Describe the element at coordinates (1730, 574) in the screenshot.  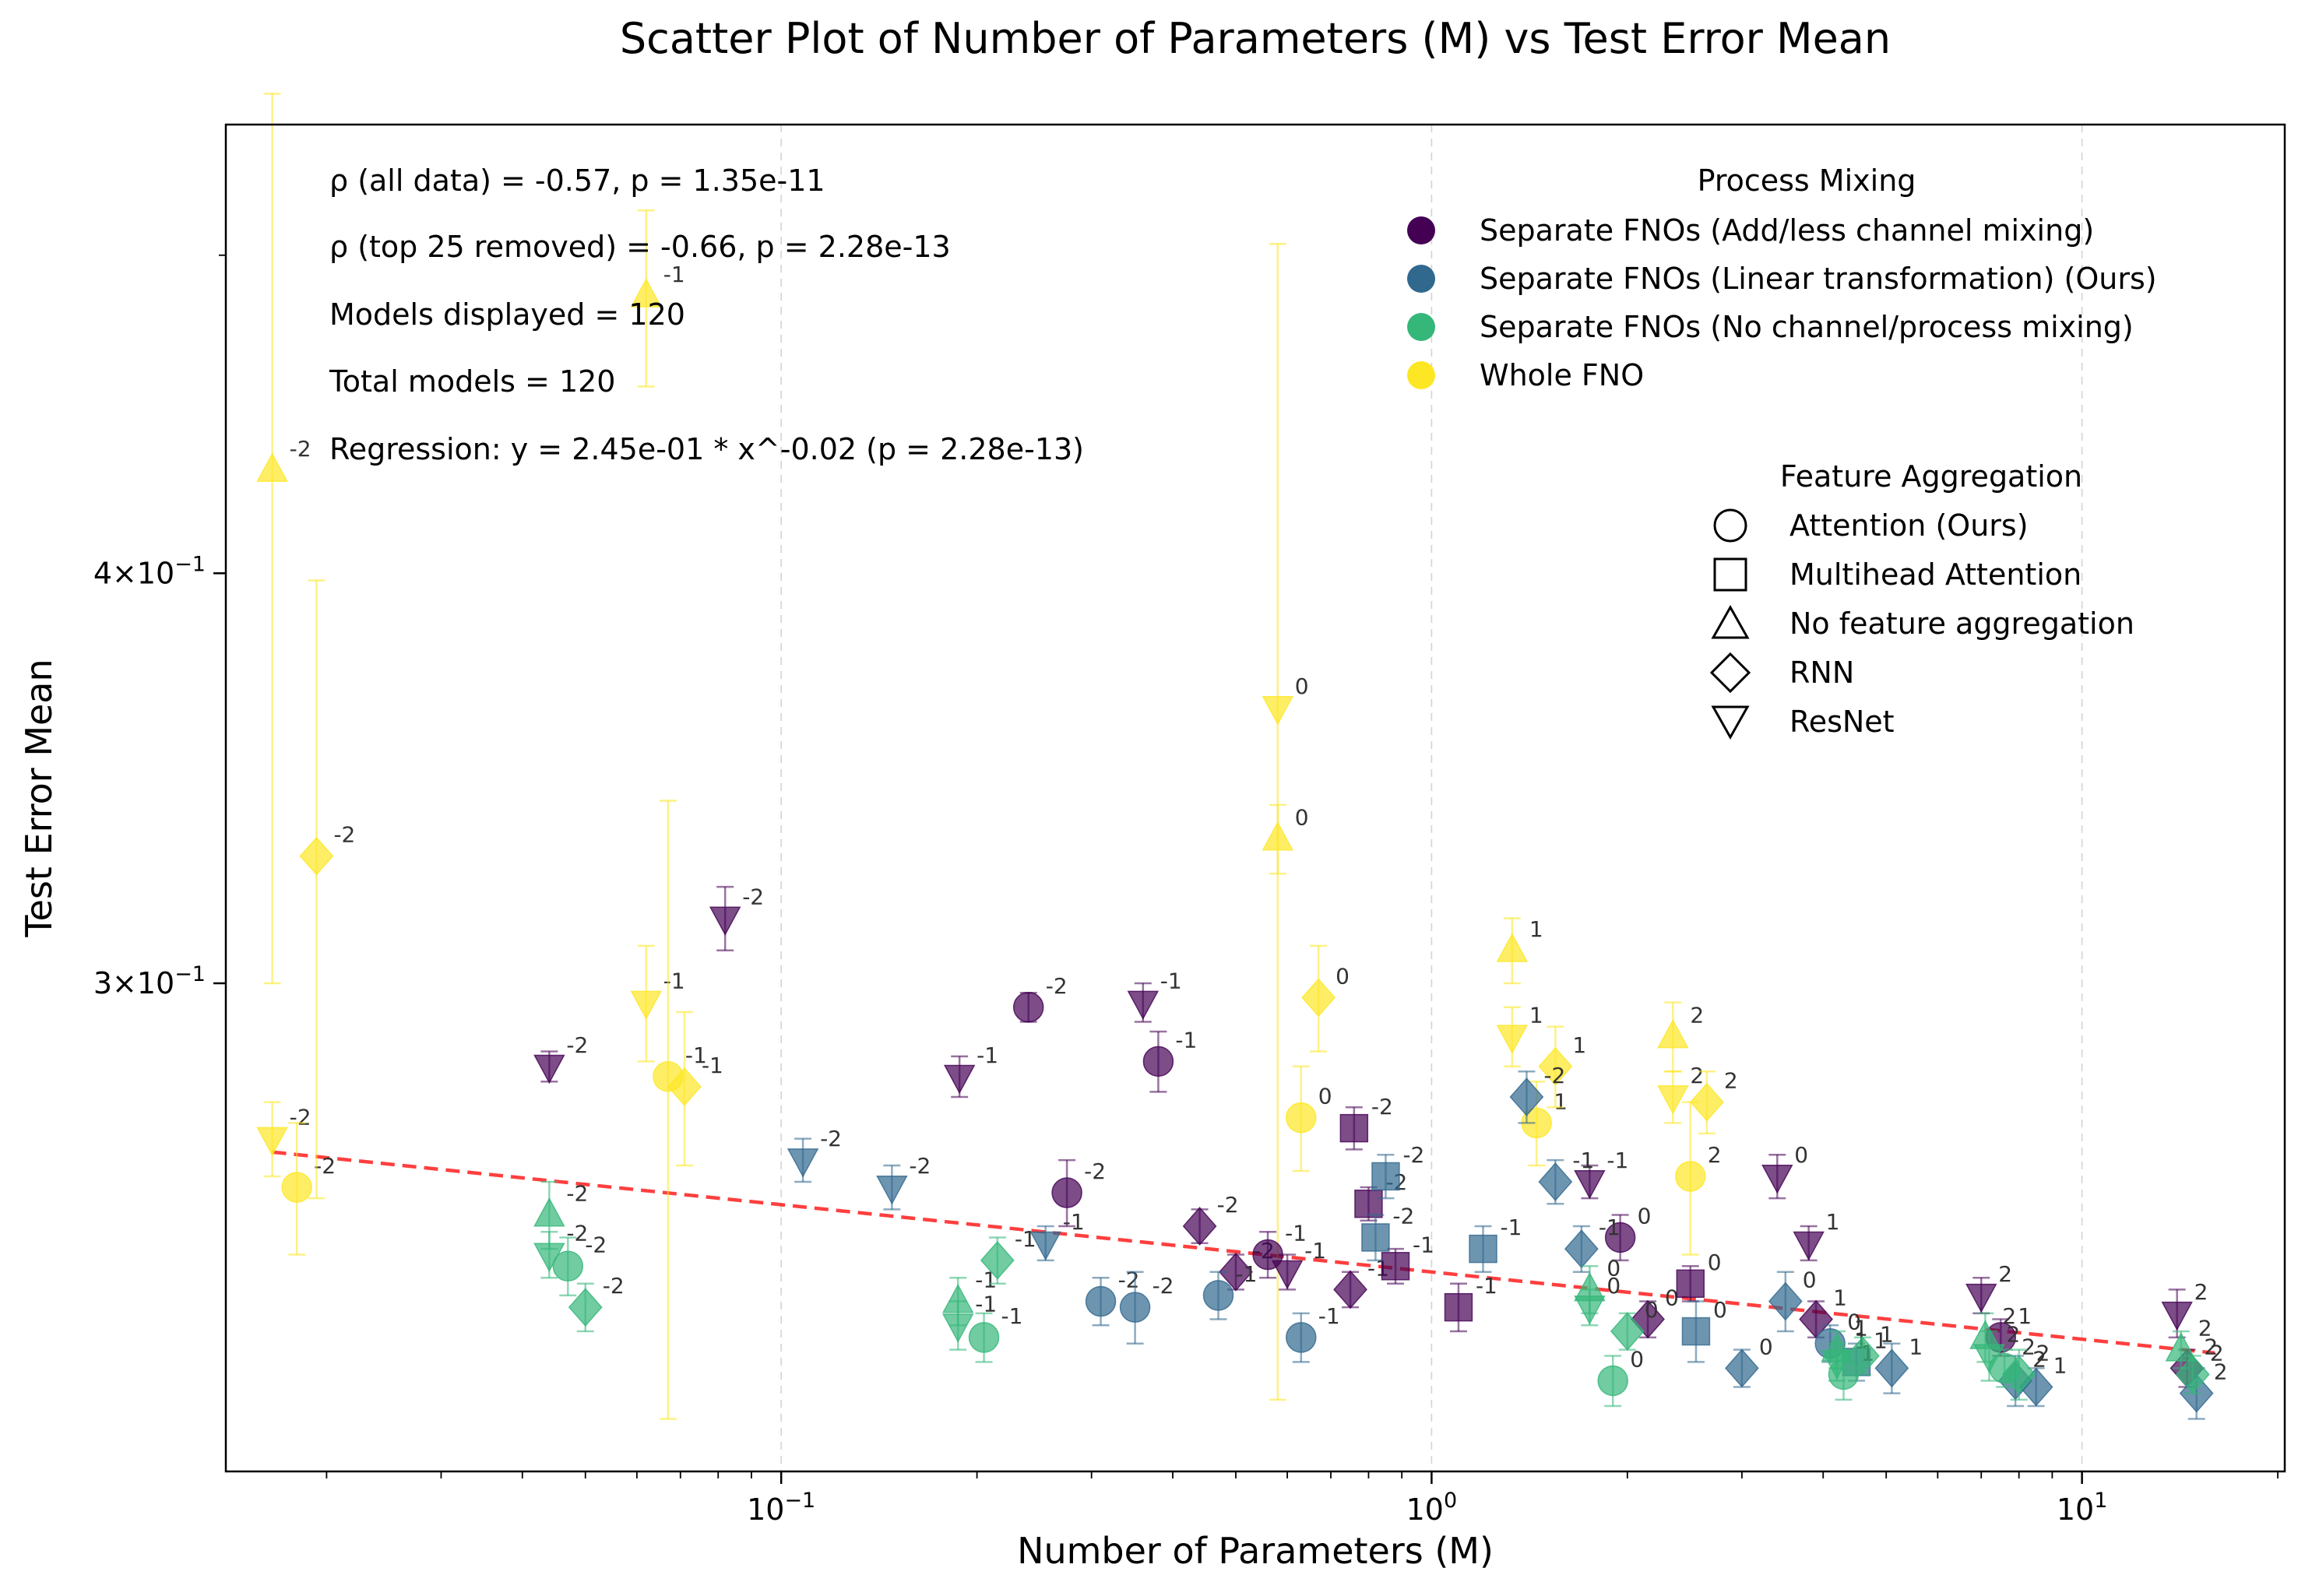
I see `legend-marker-square-icon` at that location.